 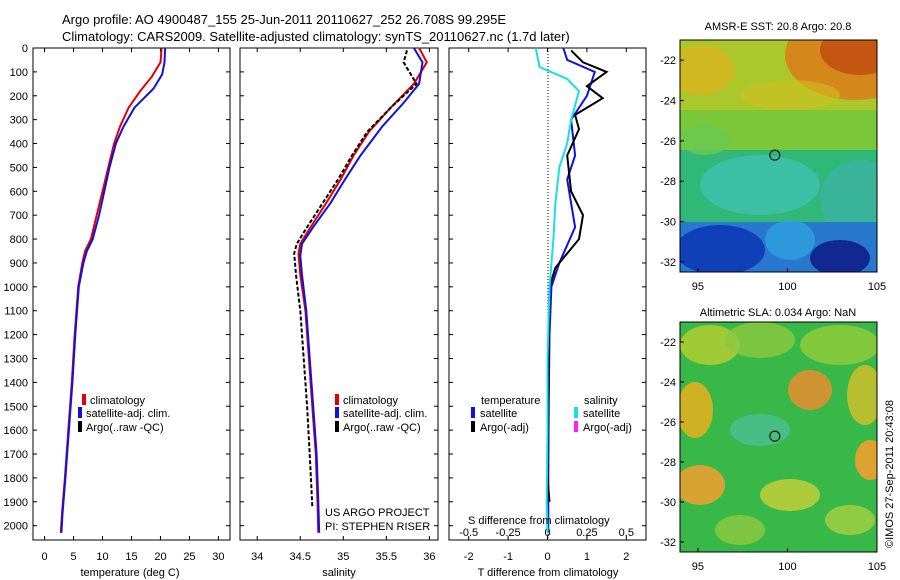 What do you see at coordinates (668, 102) in the screenshot?
I see `map-y-tick-label: -24` at bounding box center [668, 102].